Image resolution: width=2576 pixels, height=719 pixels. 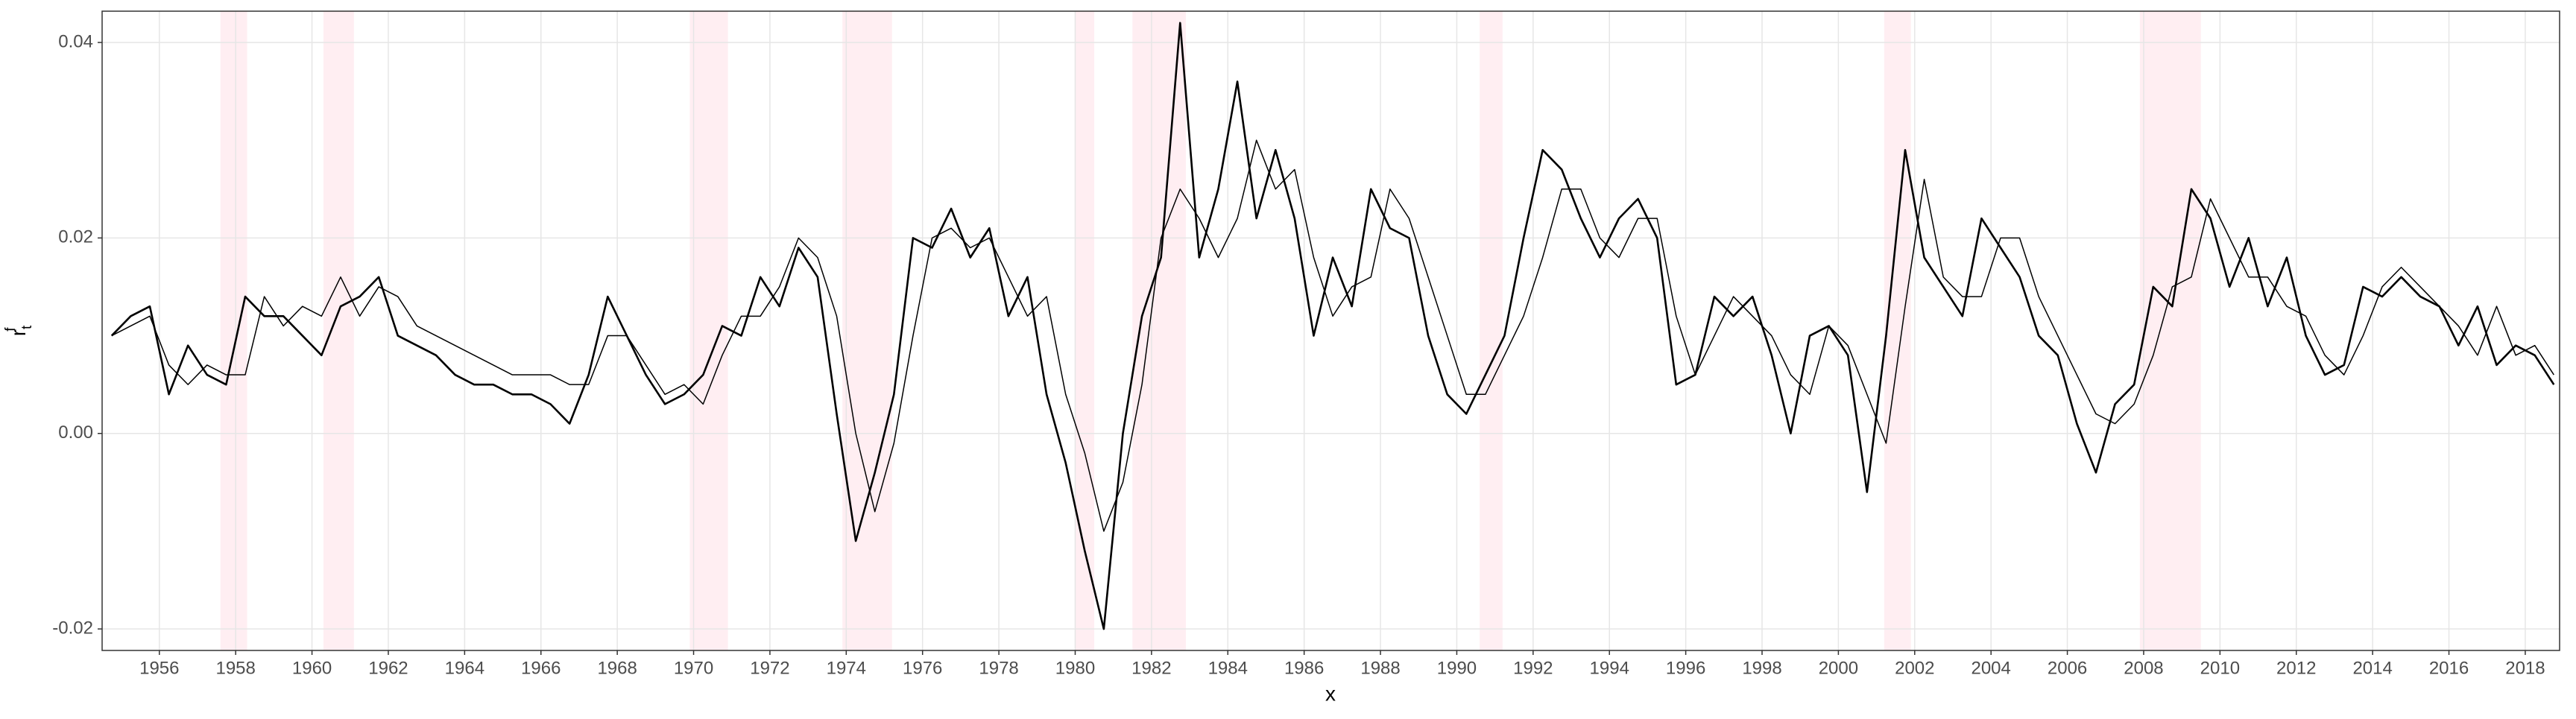 I want to click on y-tick-label: -0.02, so click(x=72, y=628).